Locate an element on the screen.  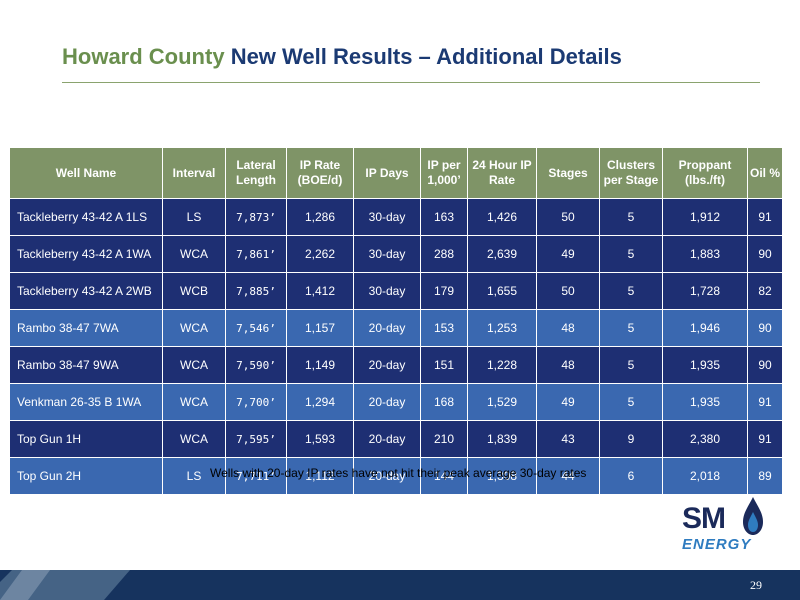
cell-ip-per-1000: 153 is located at coordinates (444, 328).